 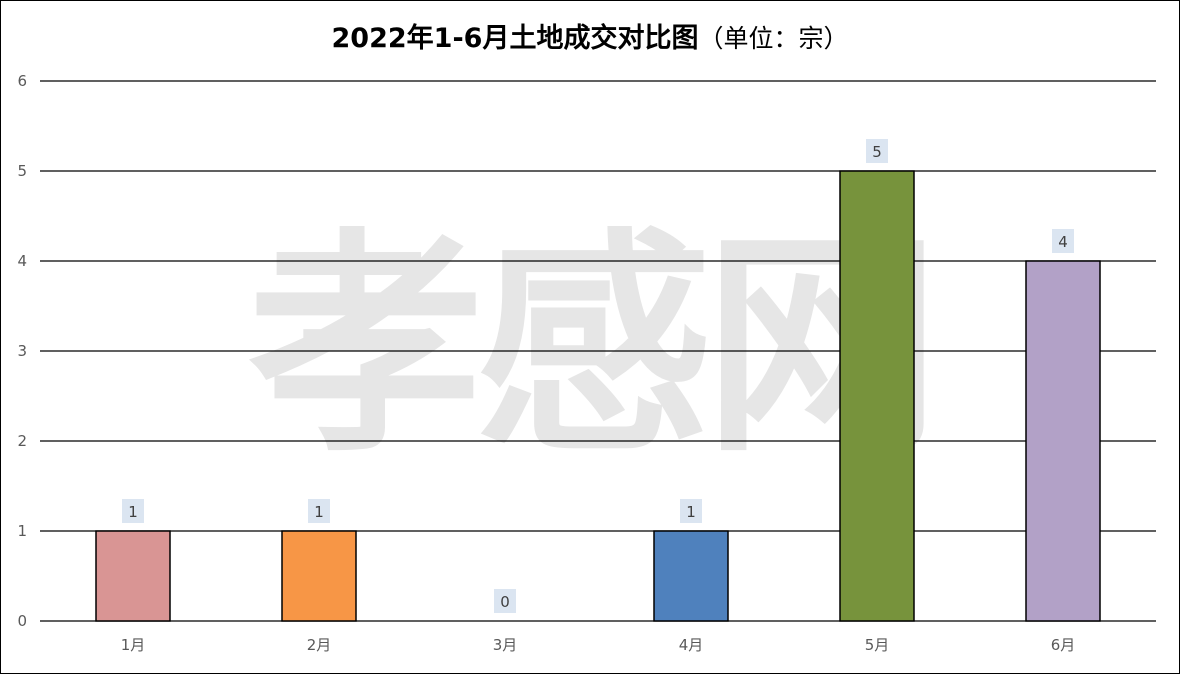 What do you see at coordinates (1063, 645) in the screenshot?
I see `x-tick-label: 6月` at bounding box center [1063, 645].